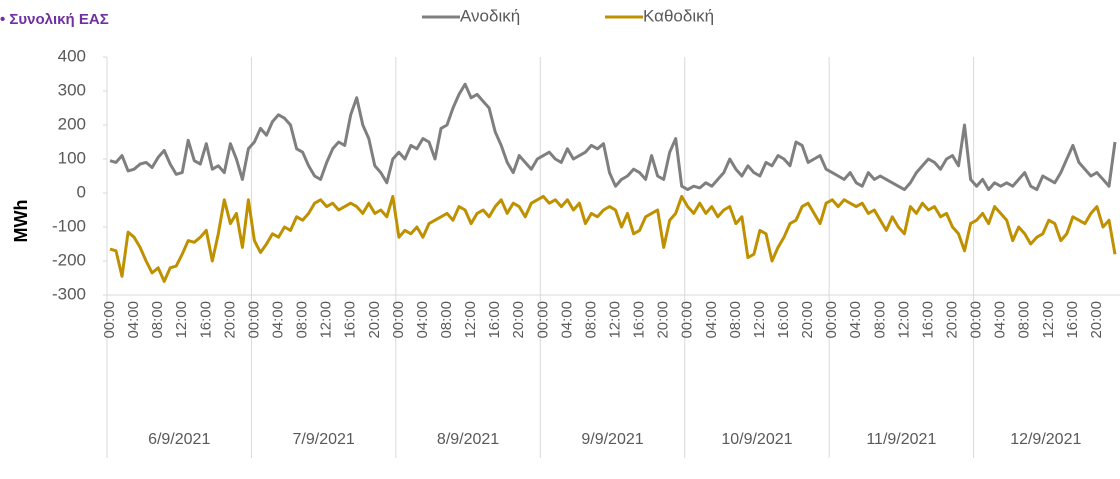  I want to click on day-label: 7/9/2021, so click(324, 439).